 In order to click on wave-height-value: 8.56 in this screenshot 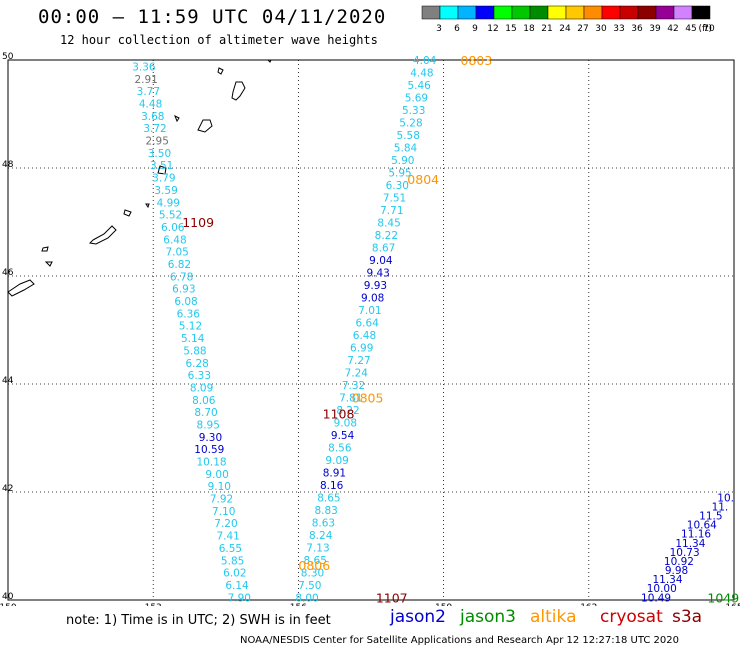, I will do `click(340, 448)`.